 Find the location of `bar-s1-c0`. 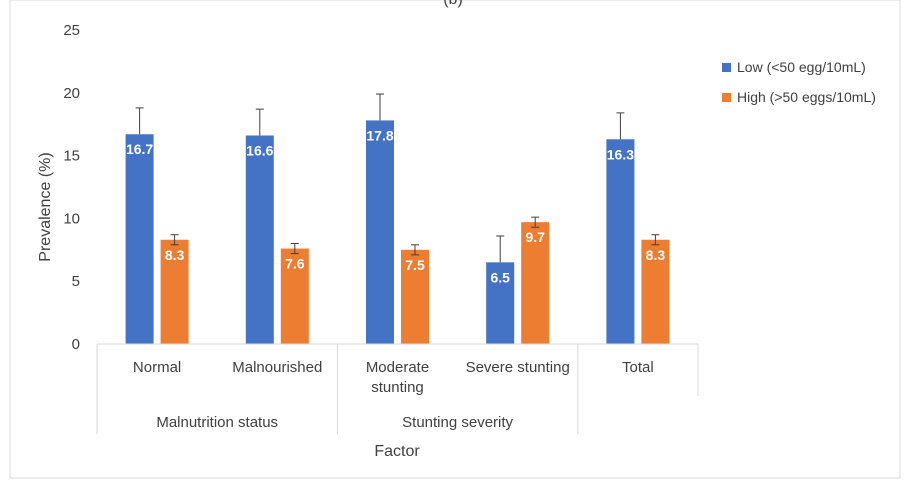

bar-s1-c0 is located at coordinates (174, 291).